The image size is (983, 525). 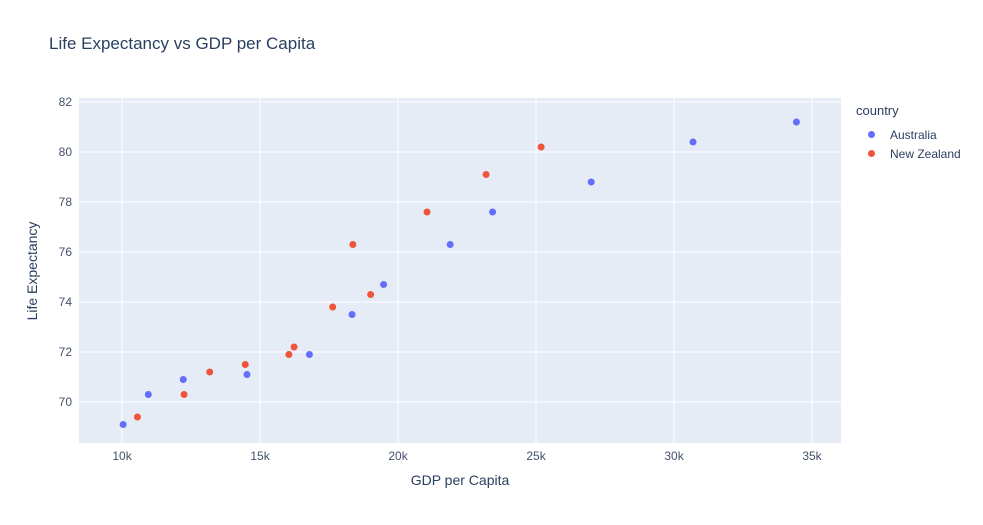 What do you see at coordinates (66, 152) in the screenshot?
I see `y-tick-label: 80` at bounding box center [66, 152].